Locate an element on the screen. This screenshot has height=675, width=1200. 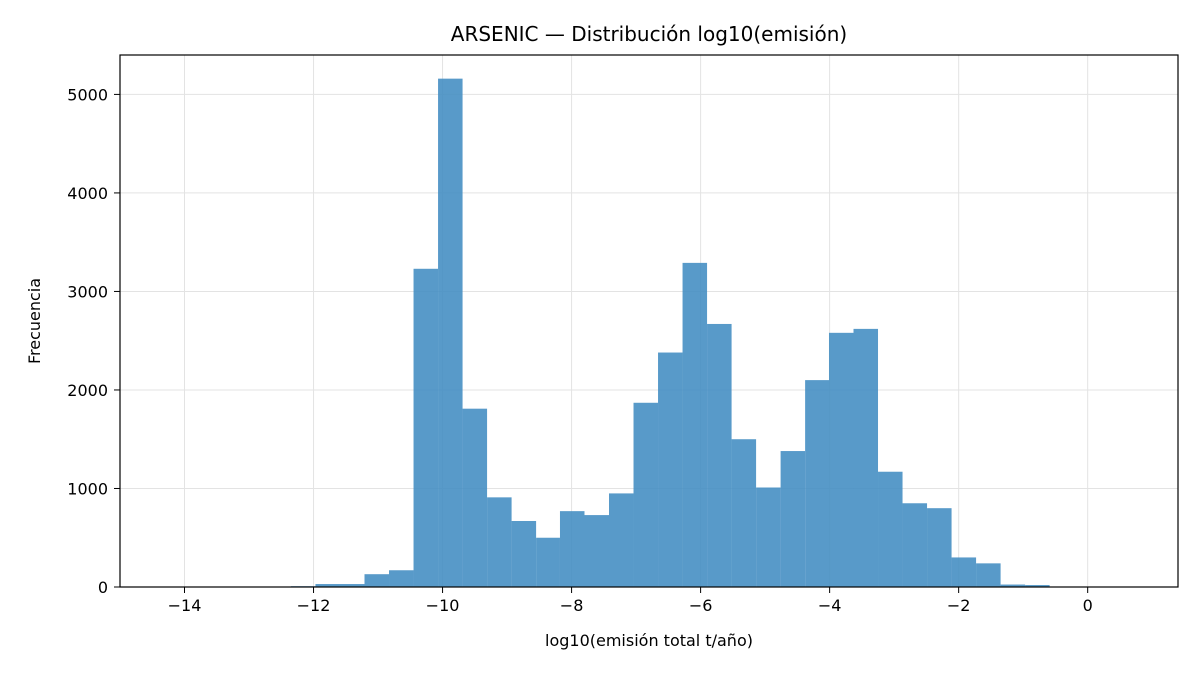
y-tick-label-5: 5000 is located at coordinates (87, 94).